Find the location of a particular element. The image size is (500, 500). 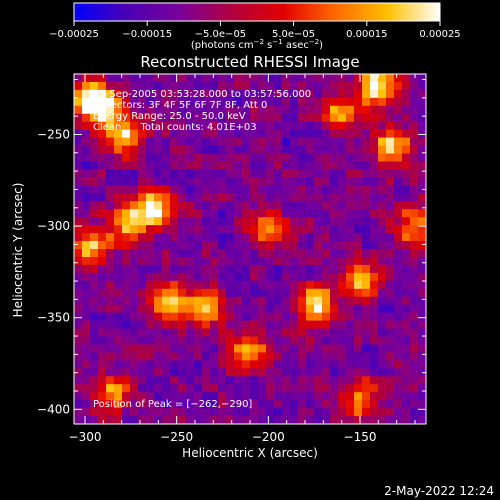

chart-title: Reconstructed RHESSI Image is located at coordinates (249, 62).